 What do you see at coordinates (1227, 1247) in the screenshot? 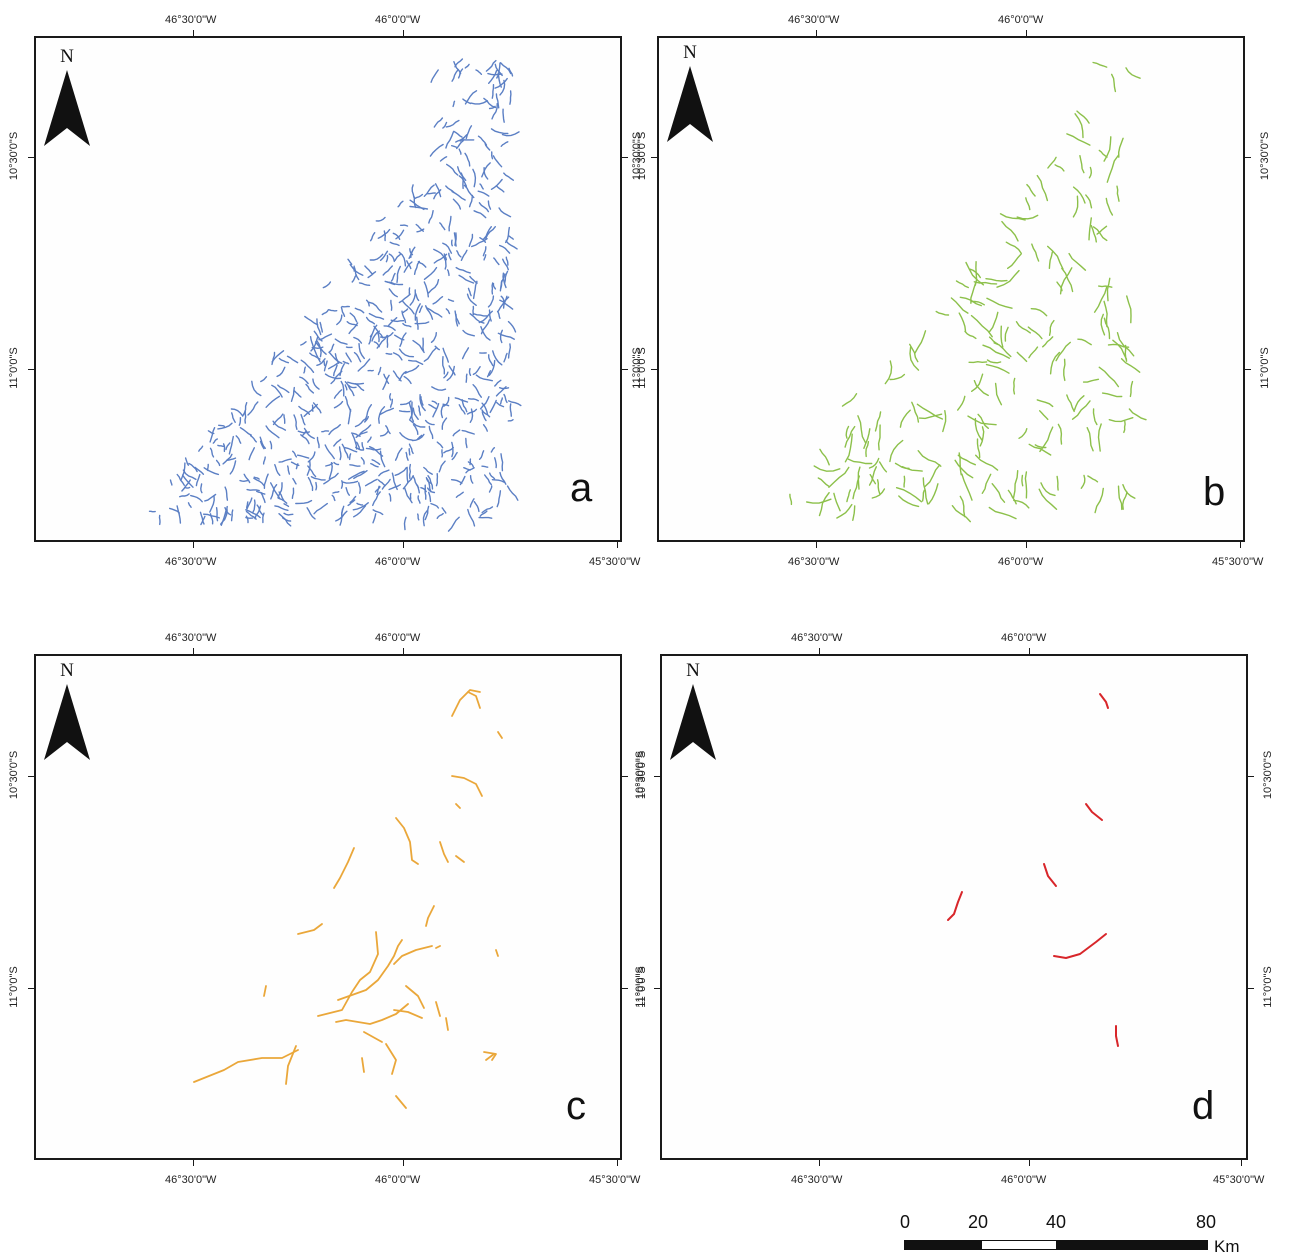
I see `scale-unit: Km` at bounding box center [1227, 1247].